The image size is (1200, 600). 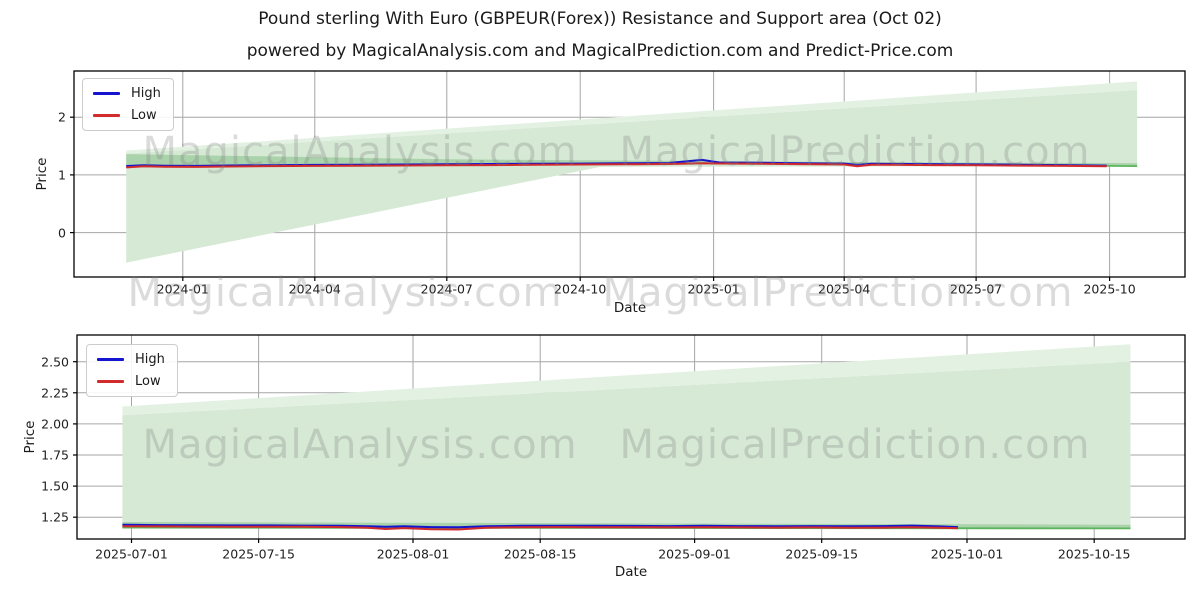 What do you see at coordinates (55, 455) in the screenshot?
I see `y-tick-label: 1.75` at bounding box center [55, 455].